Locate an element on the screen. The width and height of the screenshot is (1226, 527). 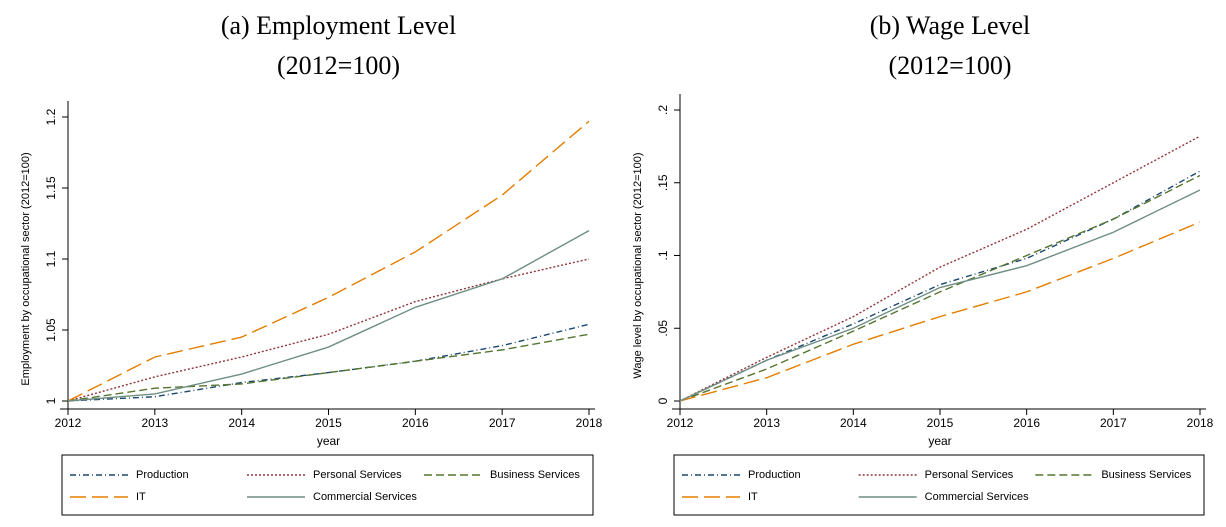
y-tick-label: 1.1 is located at coordinates (51, 258).